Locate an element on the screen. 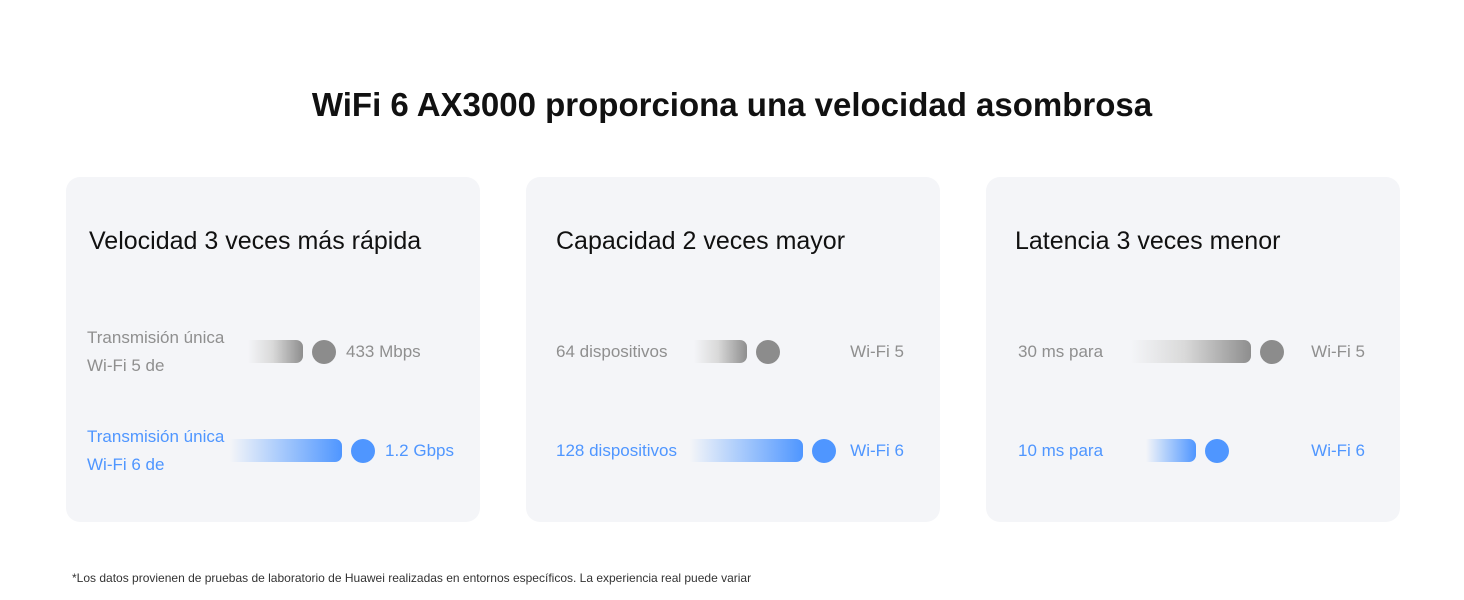 Image resolution: width=1464 pixels, height=600 pixels. wifi6-latency-dot is located at coordinates (1217, 451).